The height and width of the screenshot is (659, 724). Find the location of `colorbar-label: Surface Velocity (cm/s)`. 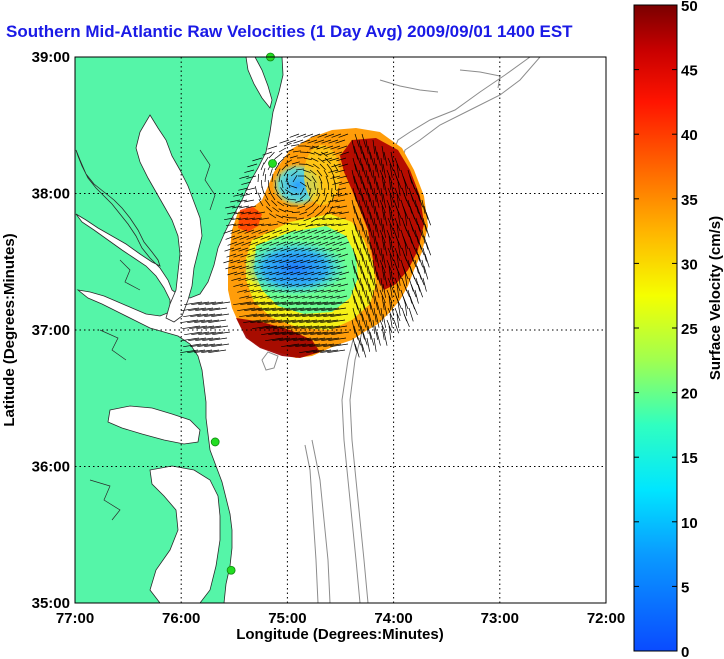

colorbar-label: Surface Velocity (cm/s) is located at coordinates (715, 298).